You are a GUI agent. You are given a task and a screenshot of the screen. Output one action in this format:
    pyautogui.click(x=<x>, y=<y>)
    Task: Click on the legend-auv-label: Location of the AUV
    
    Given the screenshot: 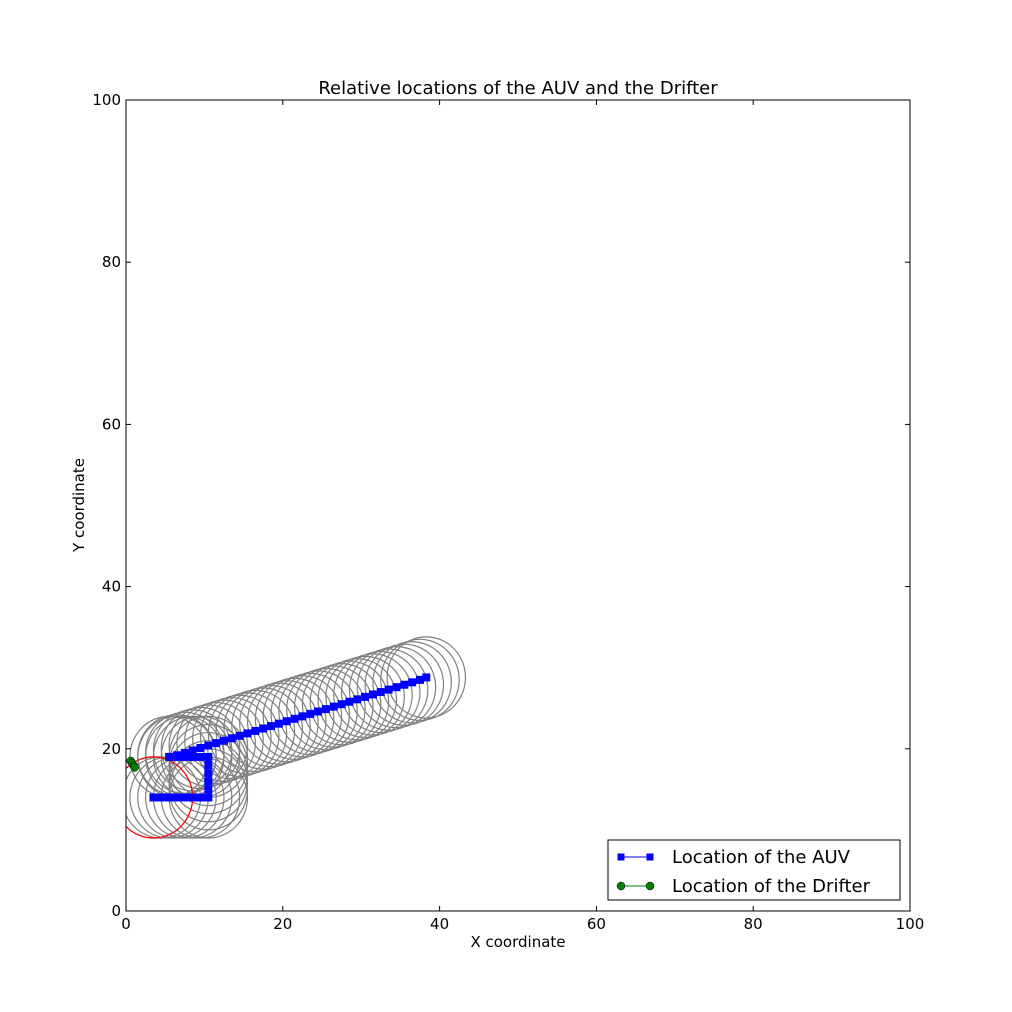 What is the action you would take?
    pyautogui.click(x=761, y=857)
    